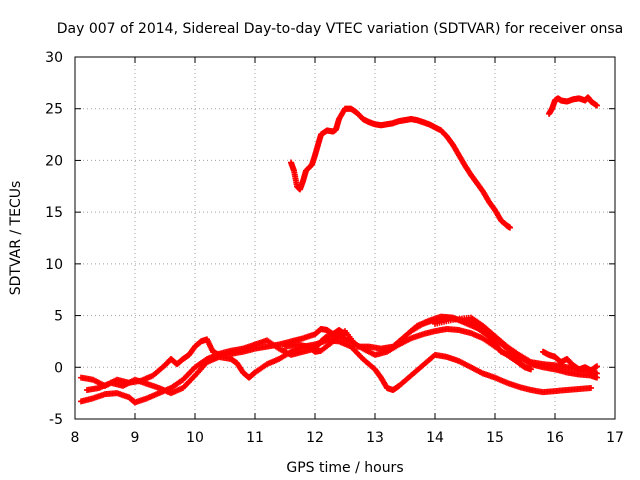 Image resolution: width=640 pixels, height=480 pixels. I want to click on x-tick-label: 10, so click(195, 438).